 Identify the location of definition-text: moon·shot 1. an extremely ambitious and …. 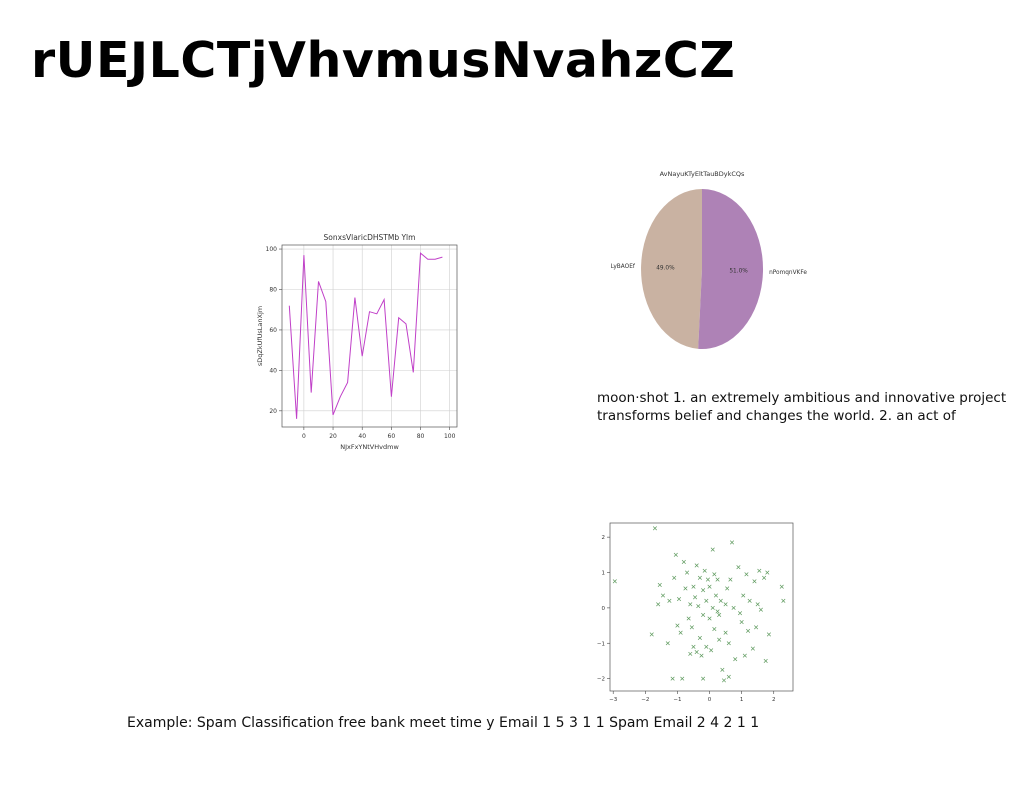
(810, 407).